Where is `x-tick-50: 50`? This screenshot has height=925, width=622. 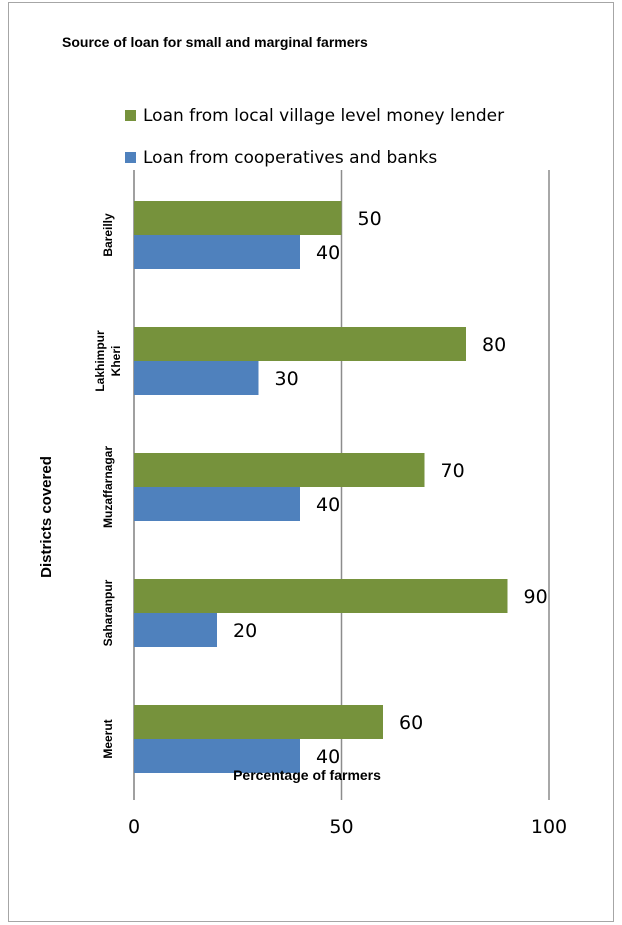
x-tick-50: 50 is located at coordinates (341, 827).